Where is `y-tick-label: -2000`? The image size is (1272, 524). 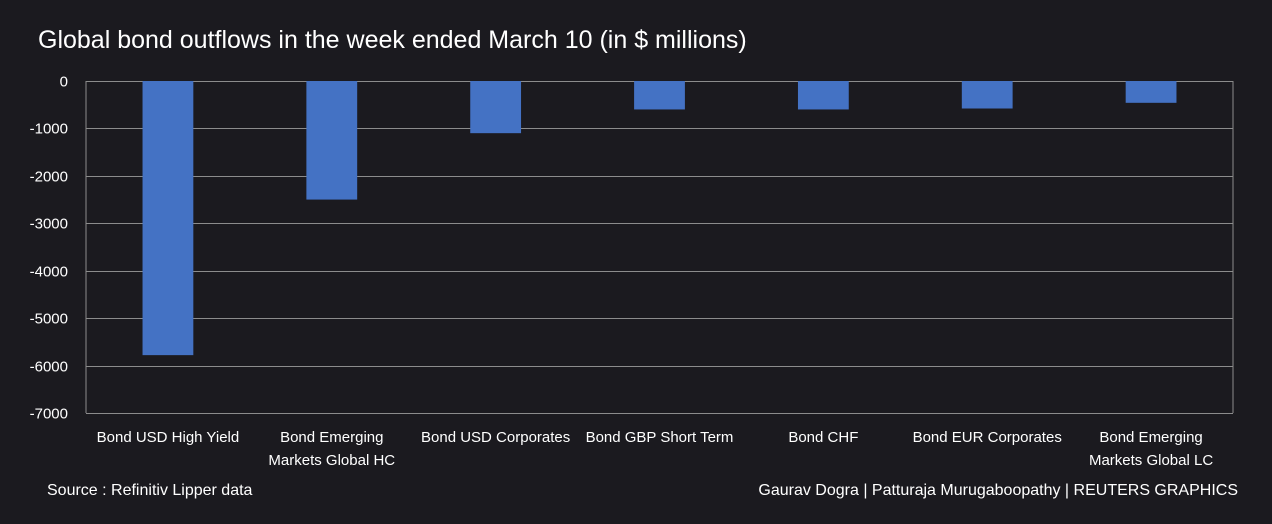
y-tick-label: -2000 is located at coordinates (49, 177).